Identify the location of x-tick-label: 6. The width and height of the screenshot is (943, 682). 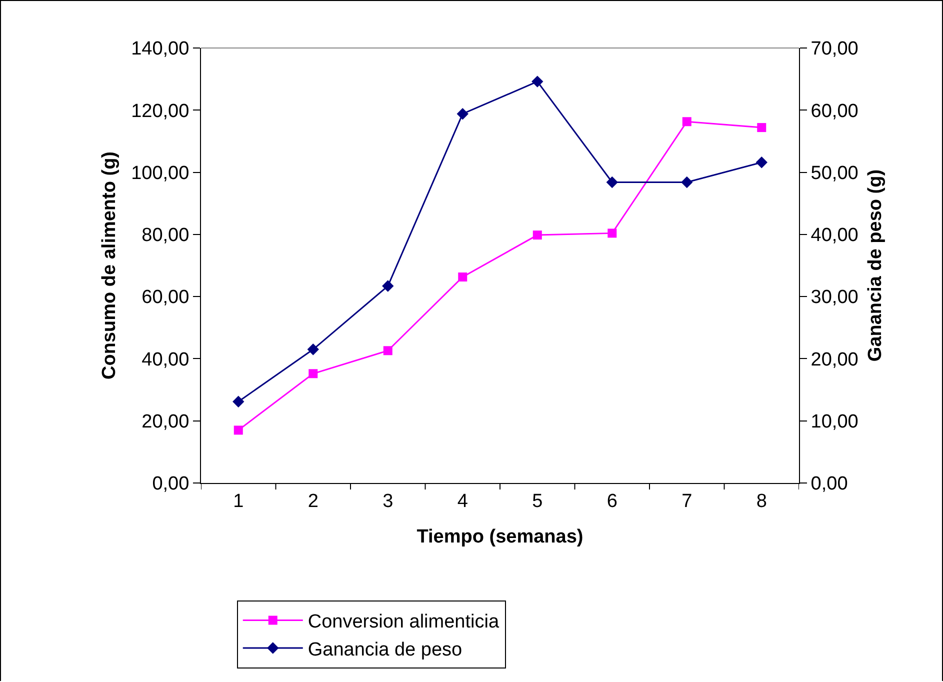
(612, 501).